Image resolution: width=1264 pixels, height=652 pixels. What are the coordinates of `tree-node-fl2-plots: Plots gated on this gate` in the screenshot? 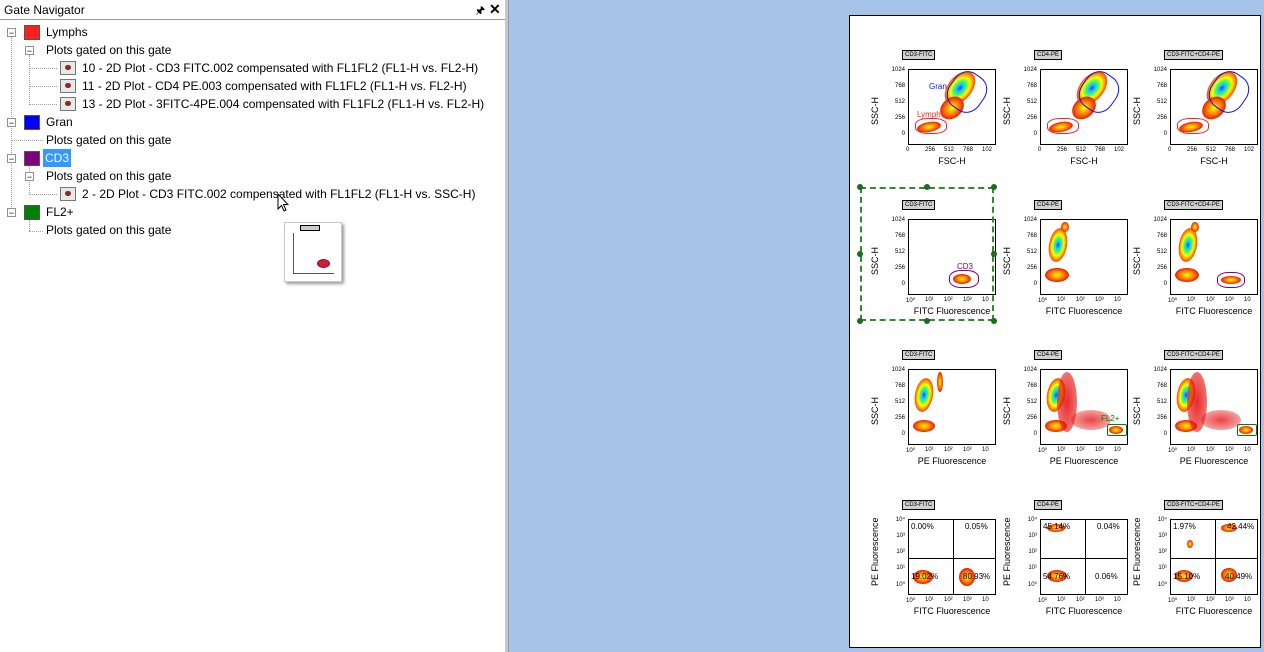 It's located at (240, 230).